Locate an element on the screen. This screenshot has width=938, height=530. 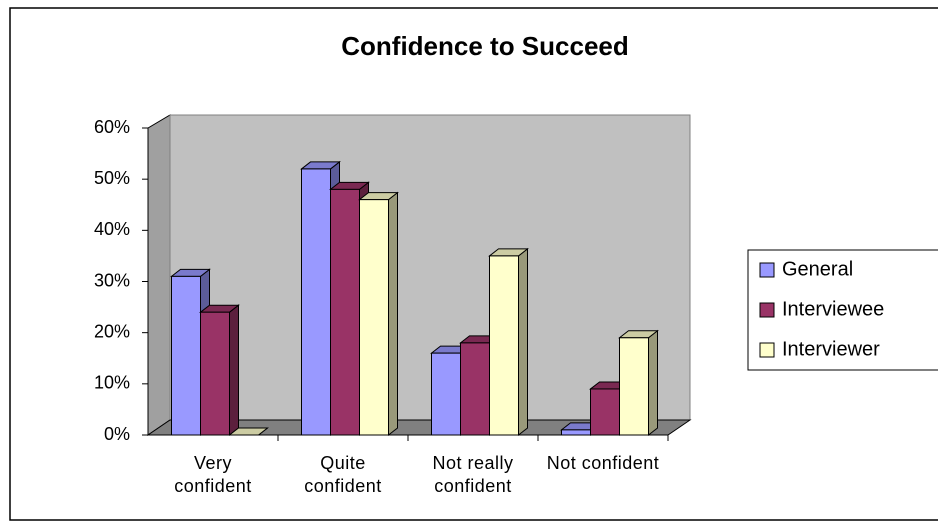
y-tick-label: 50% is located at coordinates (112, 178).